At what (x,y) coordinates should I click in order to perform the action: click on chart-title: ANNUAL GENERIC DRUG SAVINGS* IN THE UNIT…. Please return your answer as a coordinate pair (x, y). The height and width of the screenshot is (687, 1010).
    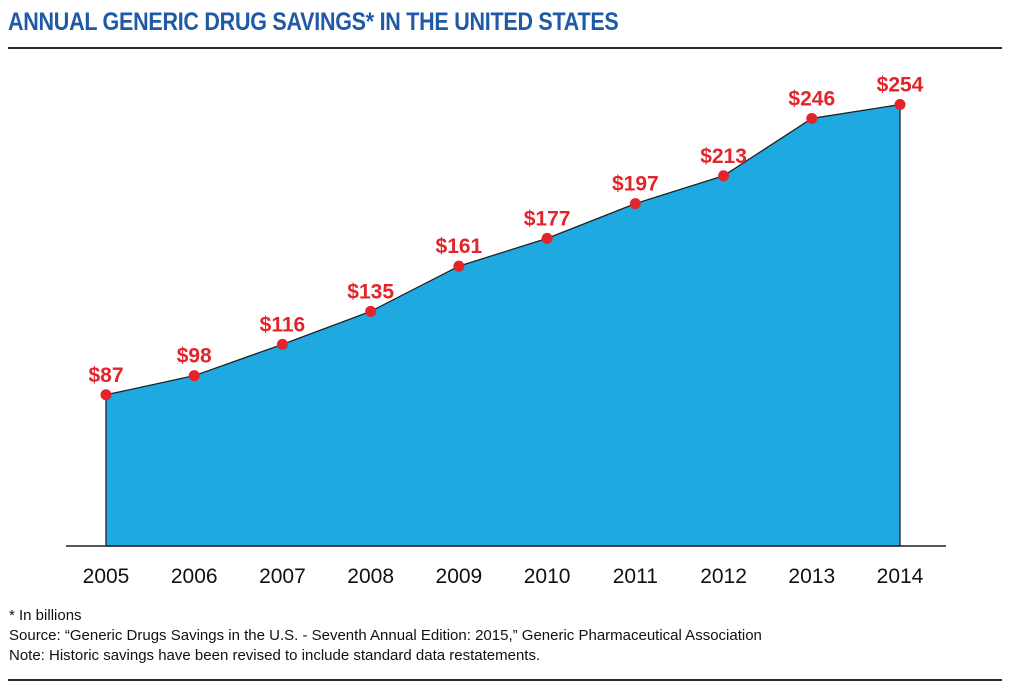
    Looking at the image, I should click on (313, 22).